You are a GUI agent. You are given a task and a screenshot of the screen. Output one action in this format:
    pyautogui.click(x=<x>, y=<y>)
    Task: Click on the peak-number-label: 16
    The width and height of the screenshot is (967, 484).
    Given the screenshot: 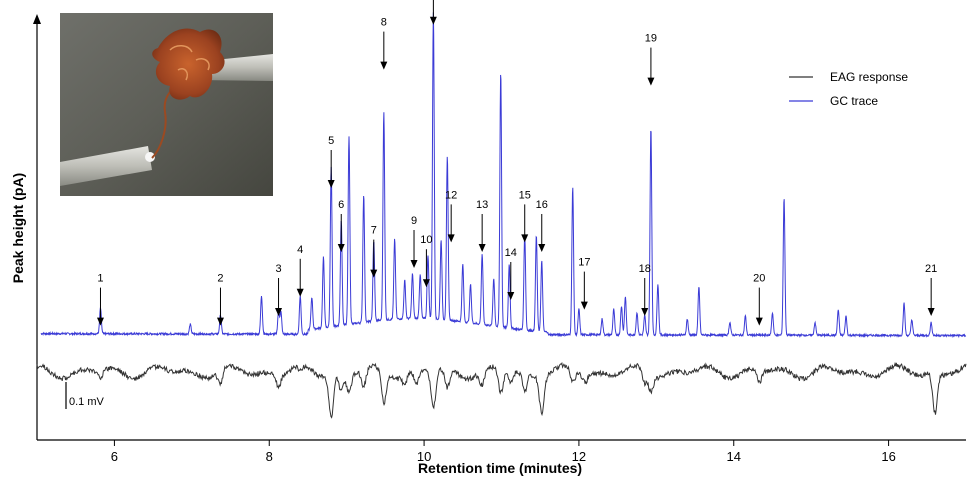 What is the action you would take?
    pyautogui.click(x=542, y=205)
    